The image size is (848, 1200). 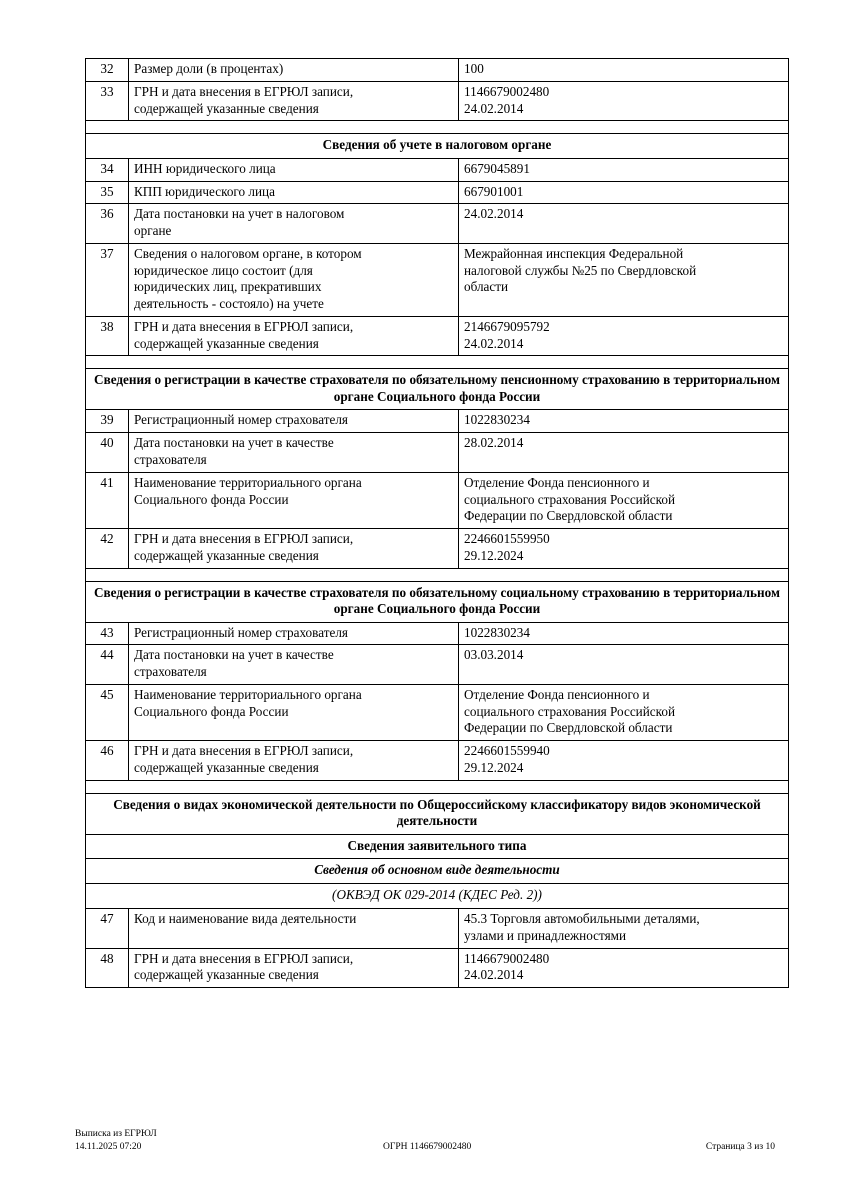 What do you see at coordinates (107, 223) in the screenshot?
I see `row-number: 36` at bounding box center [107, 223].